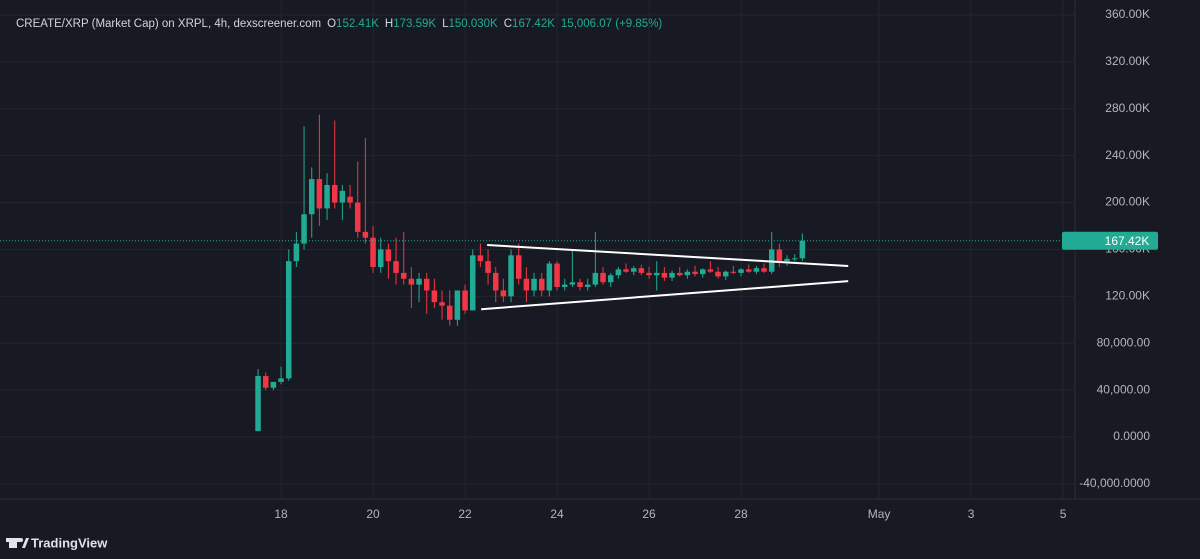  Describe the element at coordinates (1063, 514) in the screenshot. I see `x-tick-label: 5` at that location.